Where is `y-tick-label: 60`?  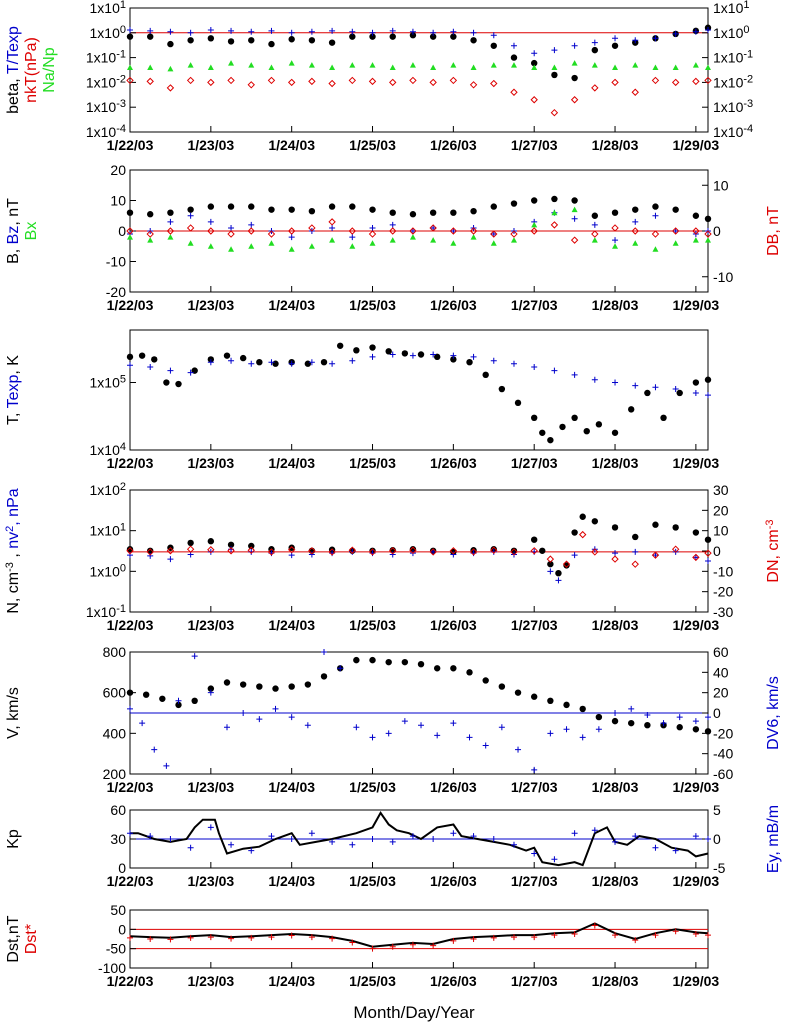 y-tick-label: 60 is located at coordinates (118, 810).